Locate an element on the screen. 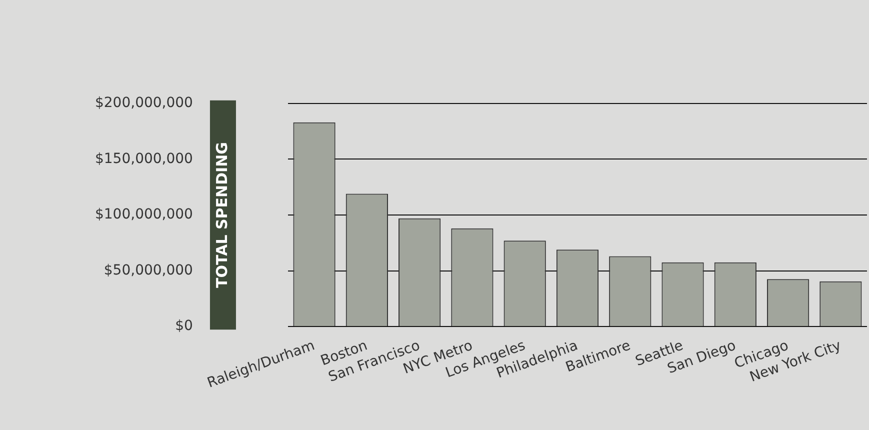 The height and width of the screenshot is (430, 869). y-tick-label: $150,000,000 is located at coordinates (143, 158).